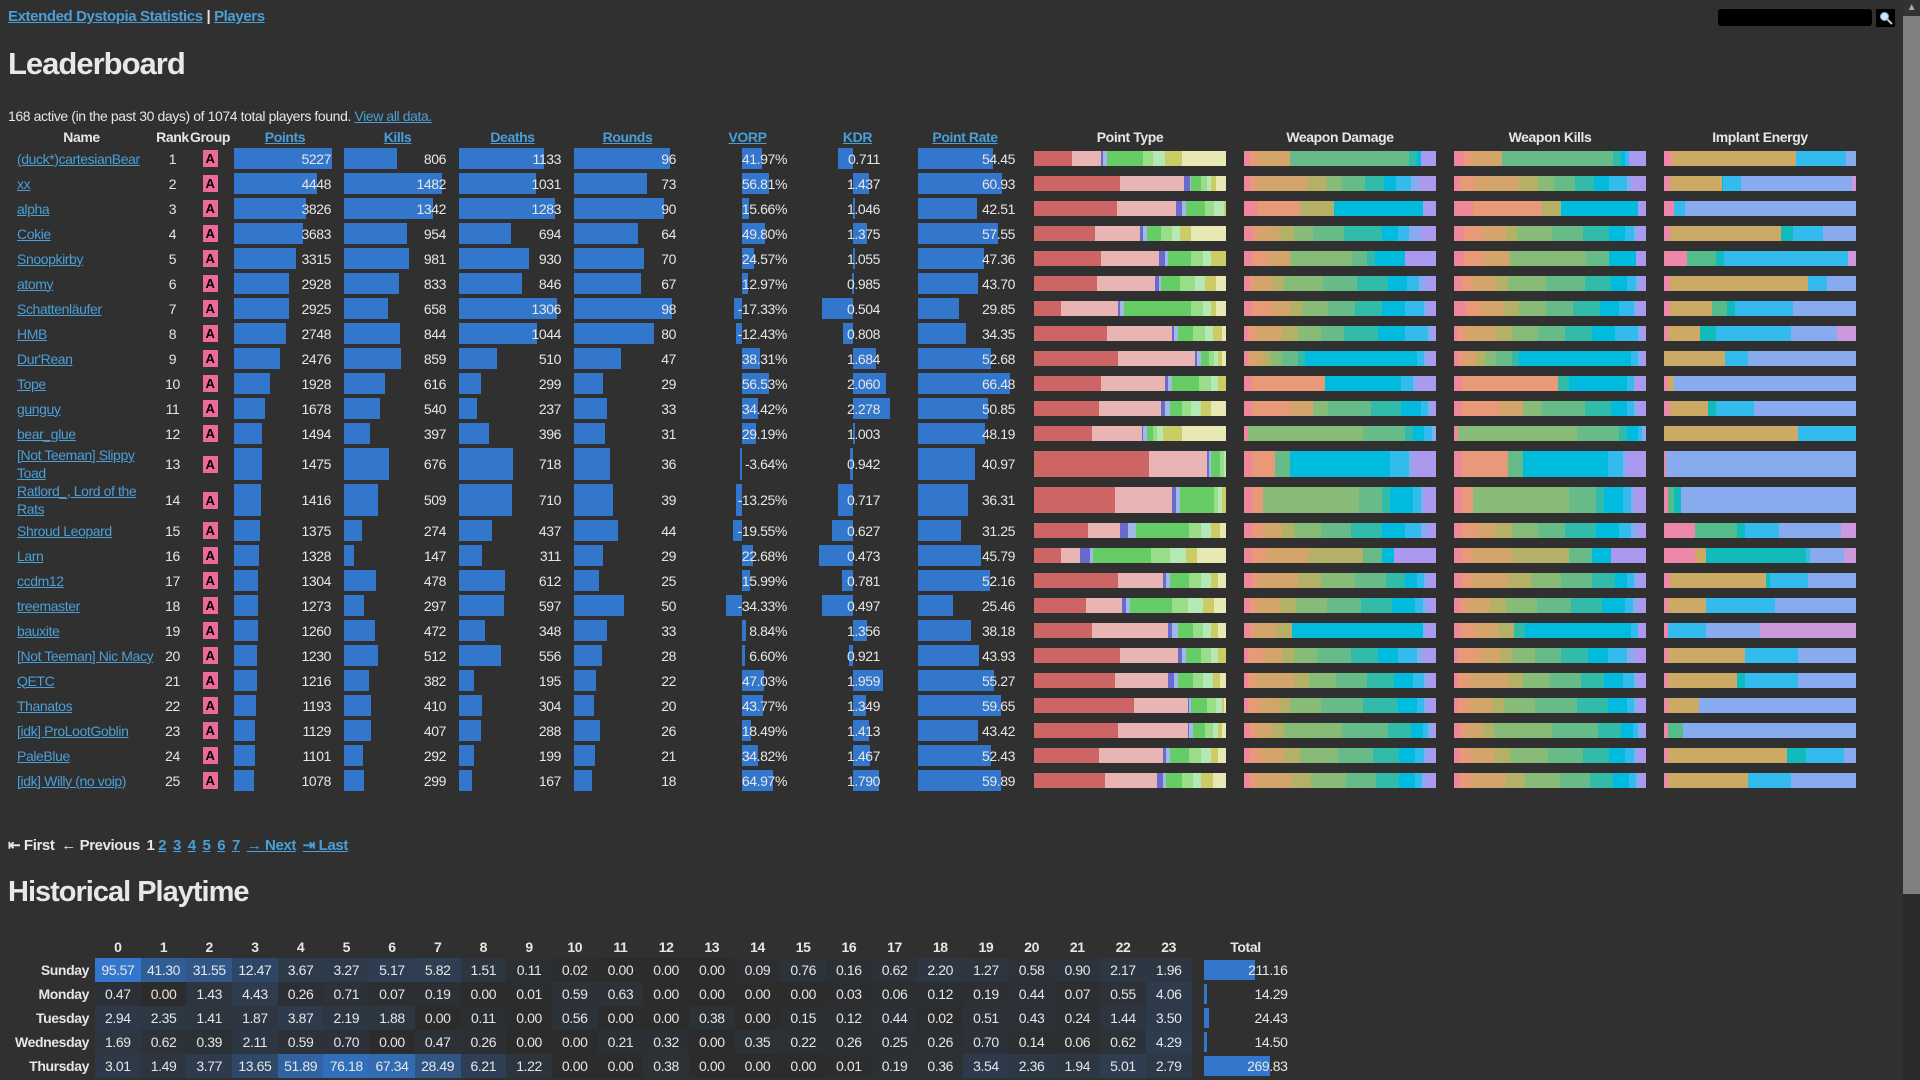 The height and width of the screenshot is (1080, 1920). I want to click on weapon-kills-stacked-bar, so click(1550, 308).